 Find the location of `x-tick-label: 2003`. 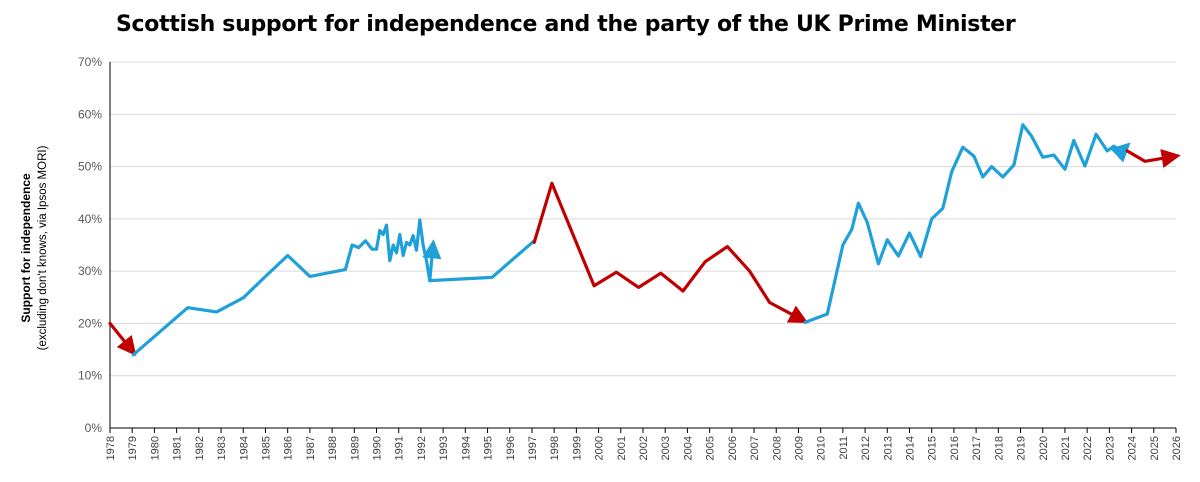

x-tick-label: 2003 is located at coordinates (666, 448).